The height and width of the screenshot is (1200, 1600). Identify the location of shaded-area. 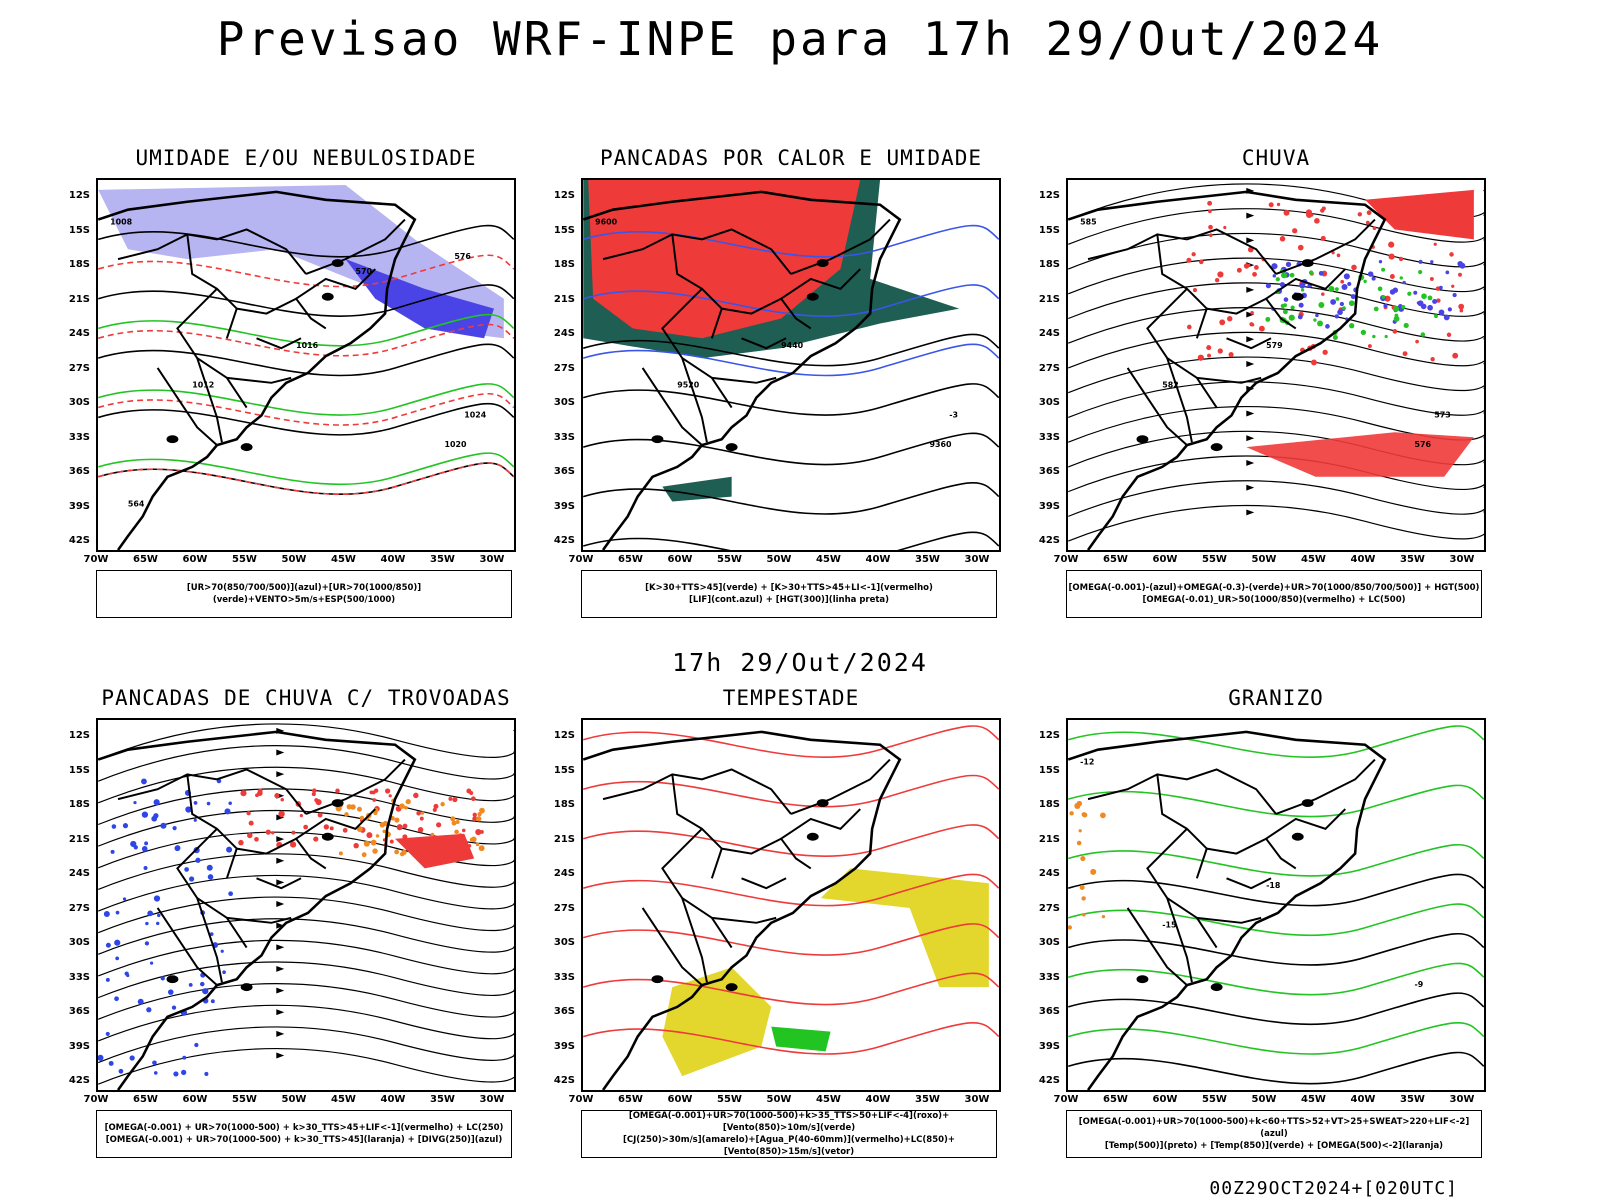
(904, 928).